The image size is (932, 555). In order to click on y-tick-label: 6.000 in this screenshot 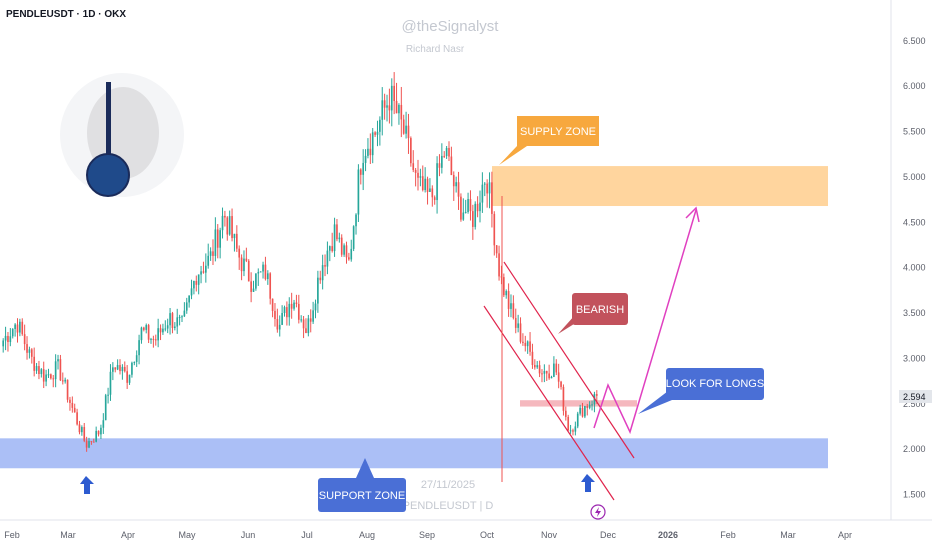, I will do `click(914, 86)`.